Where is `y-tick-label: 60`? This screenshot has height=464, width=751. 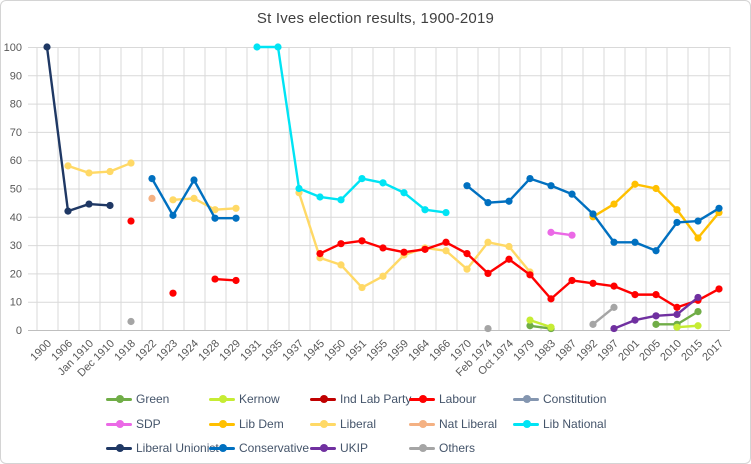 y-tick-label: 60 is located at coordinates (16, 161).